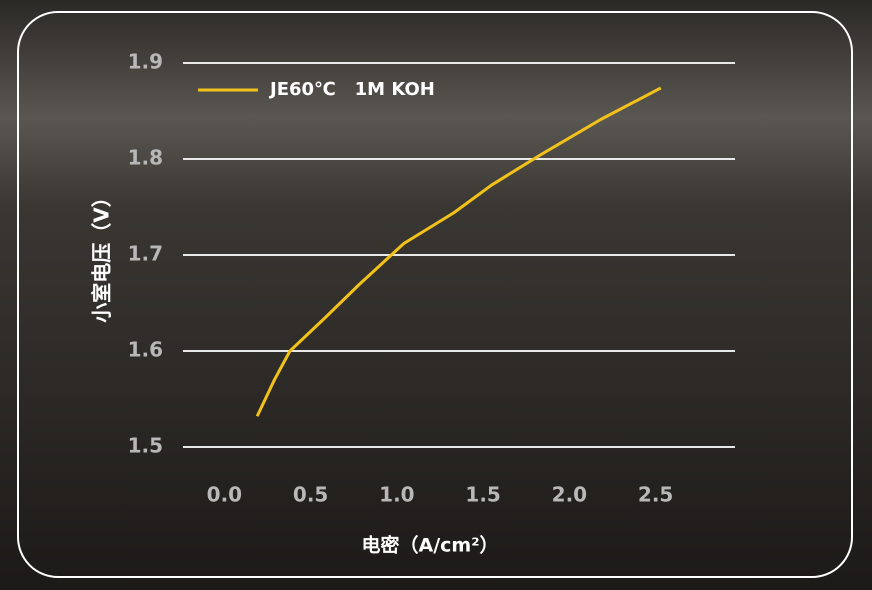 The image size is (872, 590). I want to click on y-tick-label: 1.9, so click(145, 62).